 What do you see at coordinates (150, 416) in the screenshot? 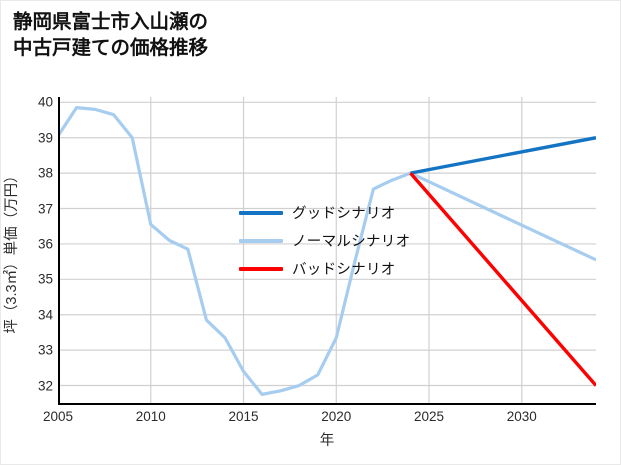
I see `x-tick-label: 2010` at bounding box center [150, 416].